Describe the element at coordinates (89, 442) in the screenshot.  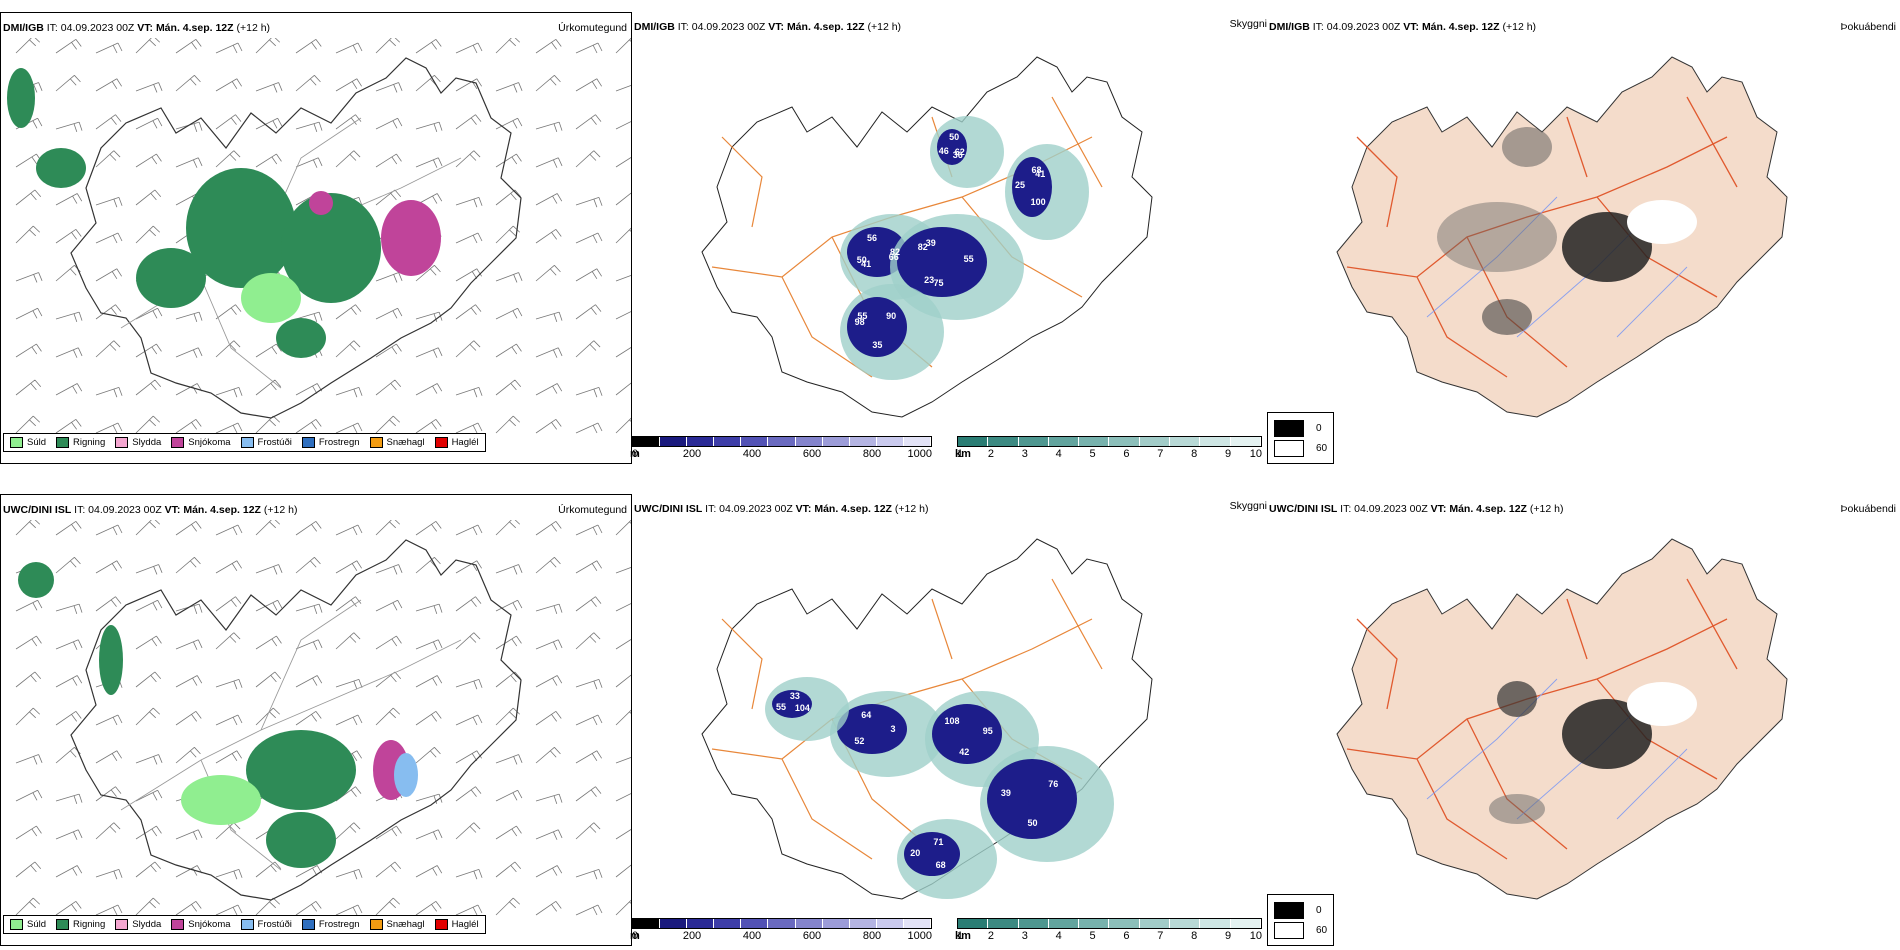
I see `legend-label: Rigning` at that location.